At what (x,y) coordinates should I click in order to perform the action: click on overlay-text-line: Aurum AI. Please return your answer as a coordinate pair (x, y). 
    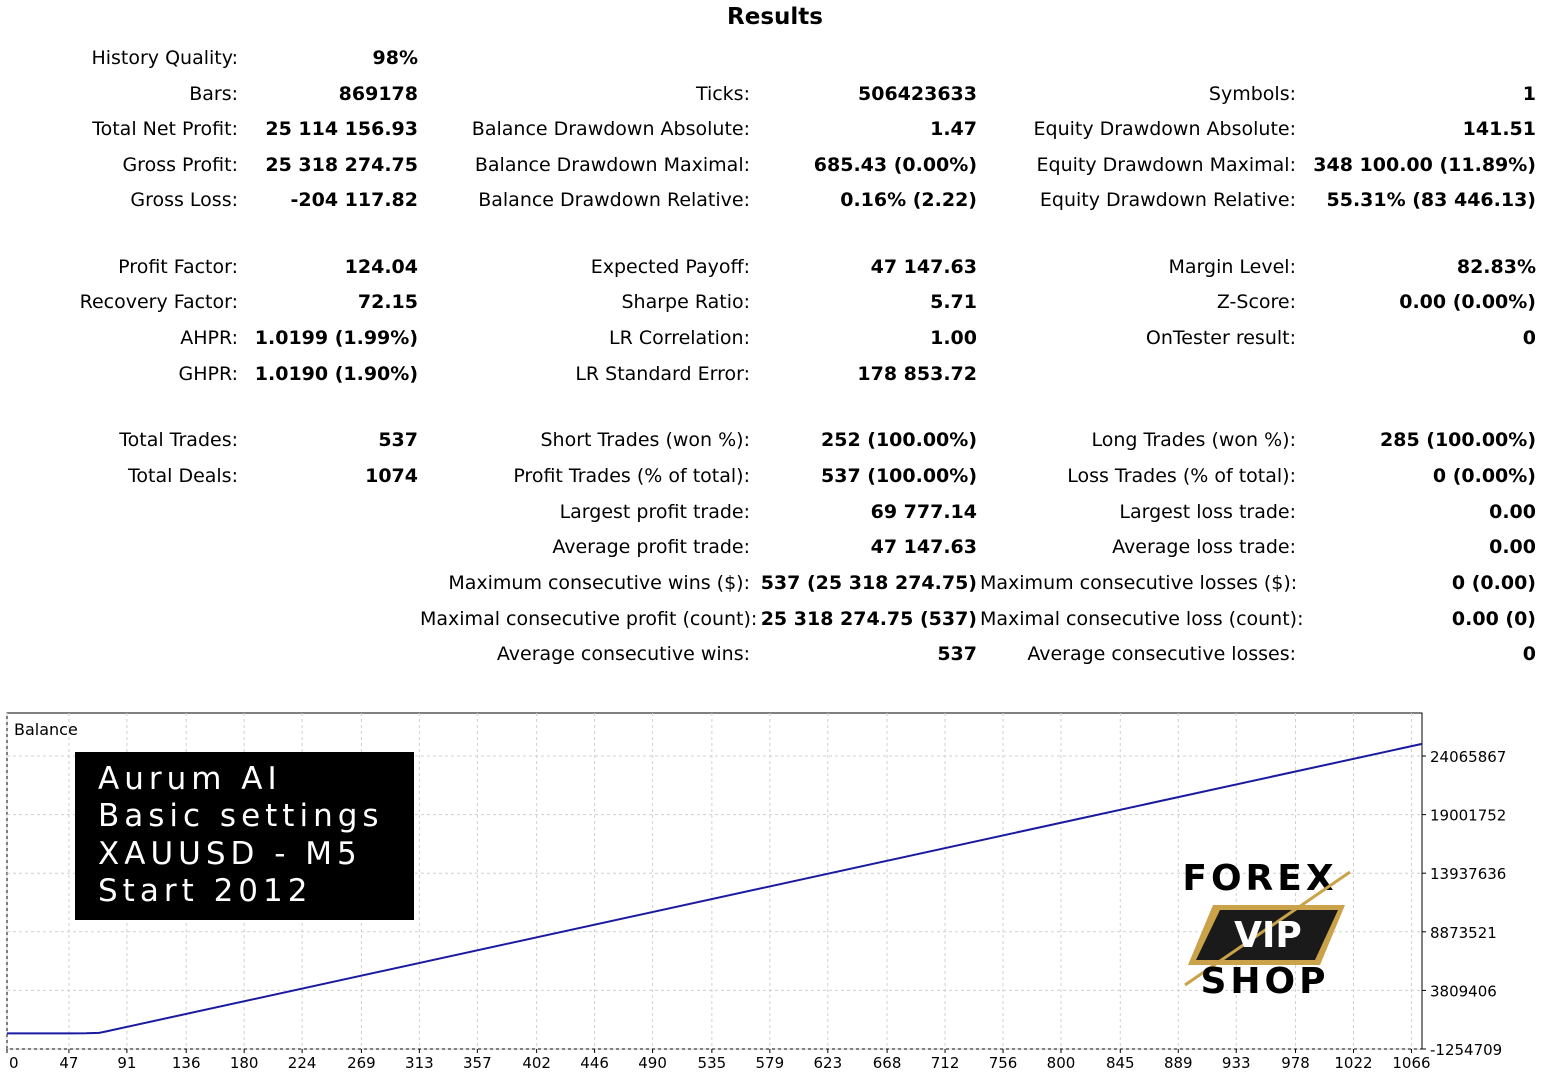
    Looking at the image, I should click on (190, 779).